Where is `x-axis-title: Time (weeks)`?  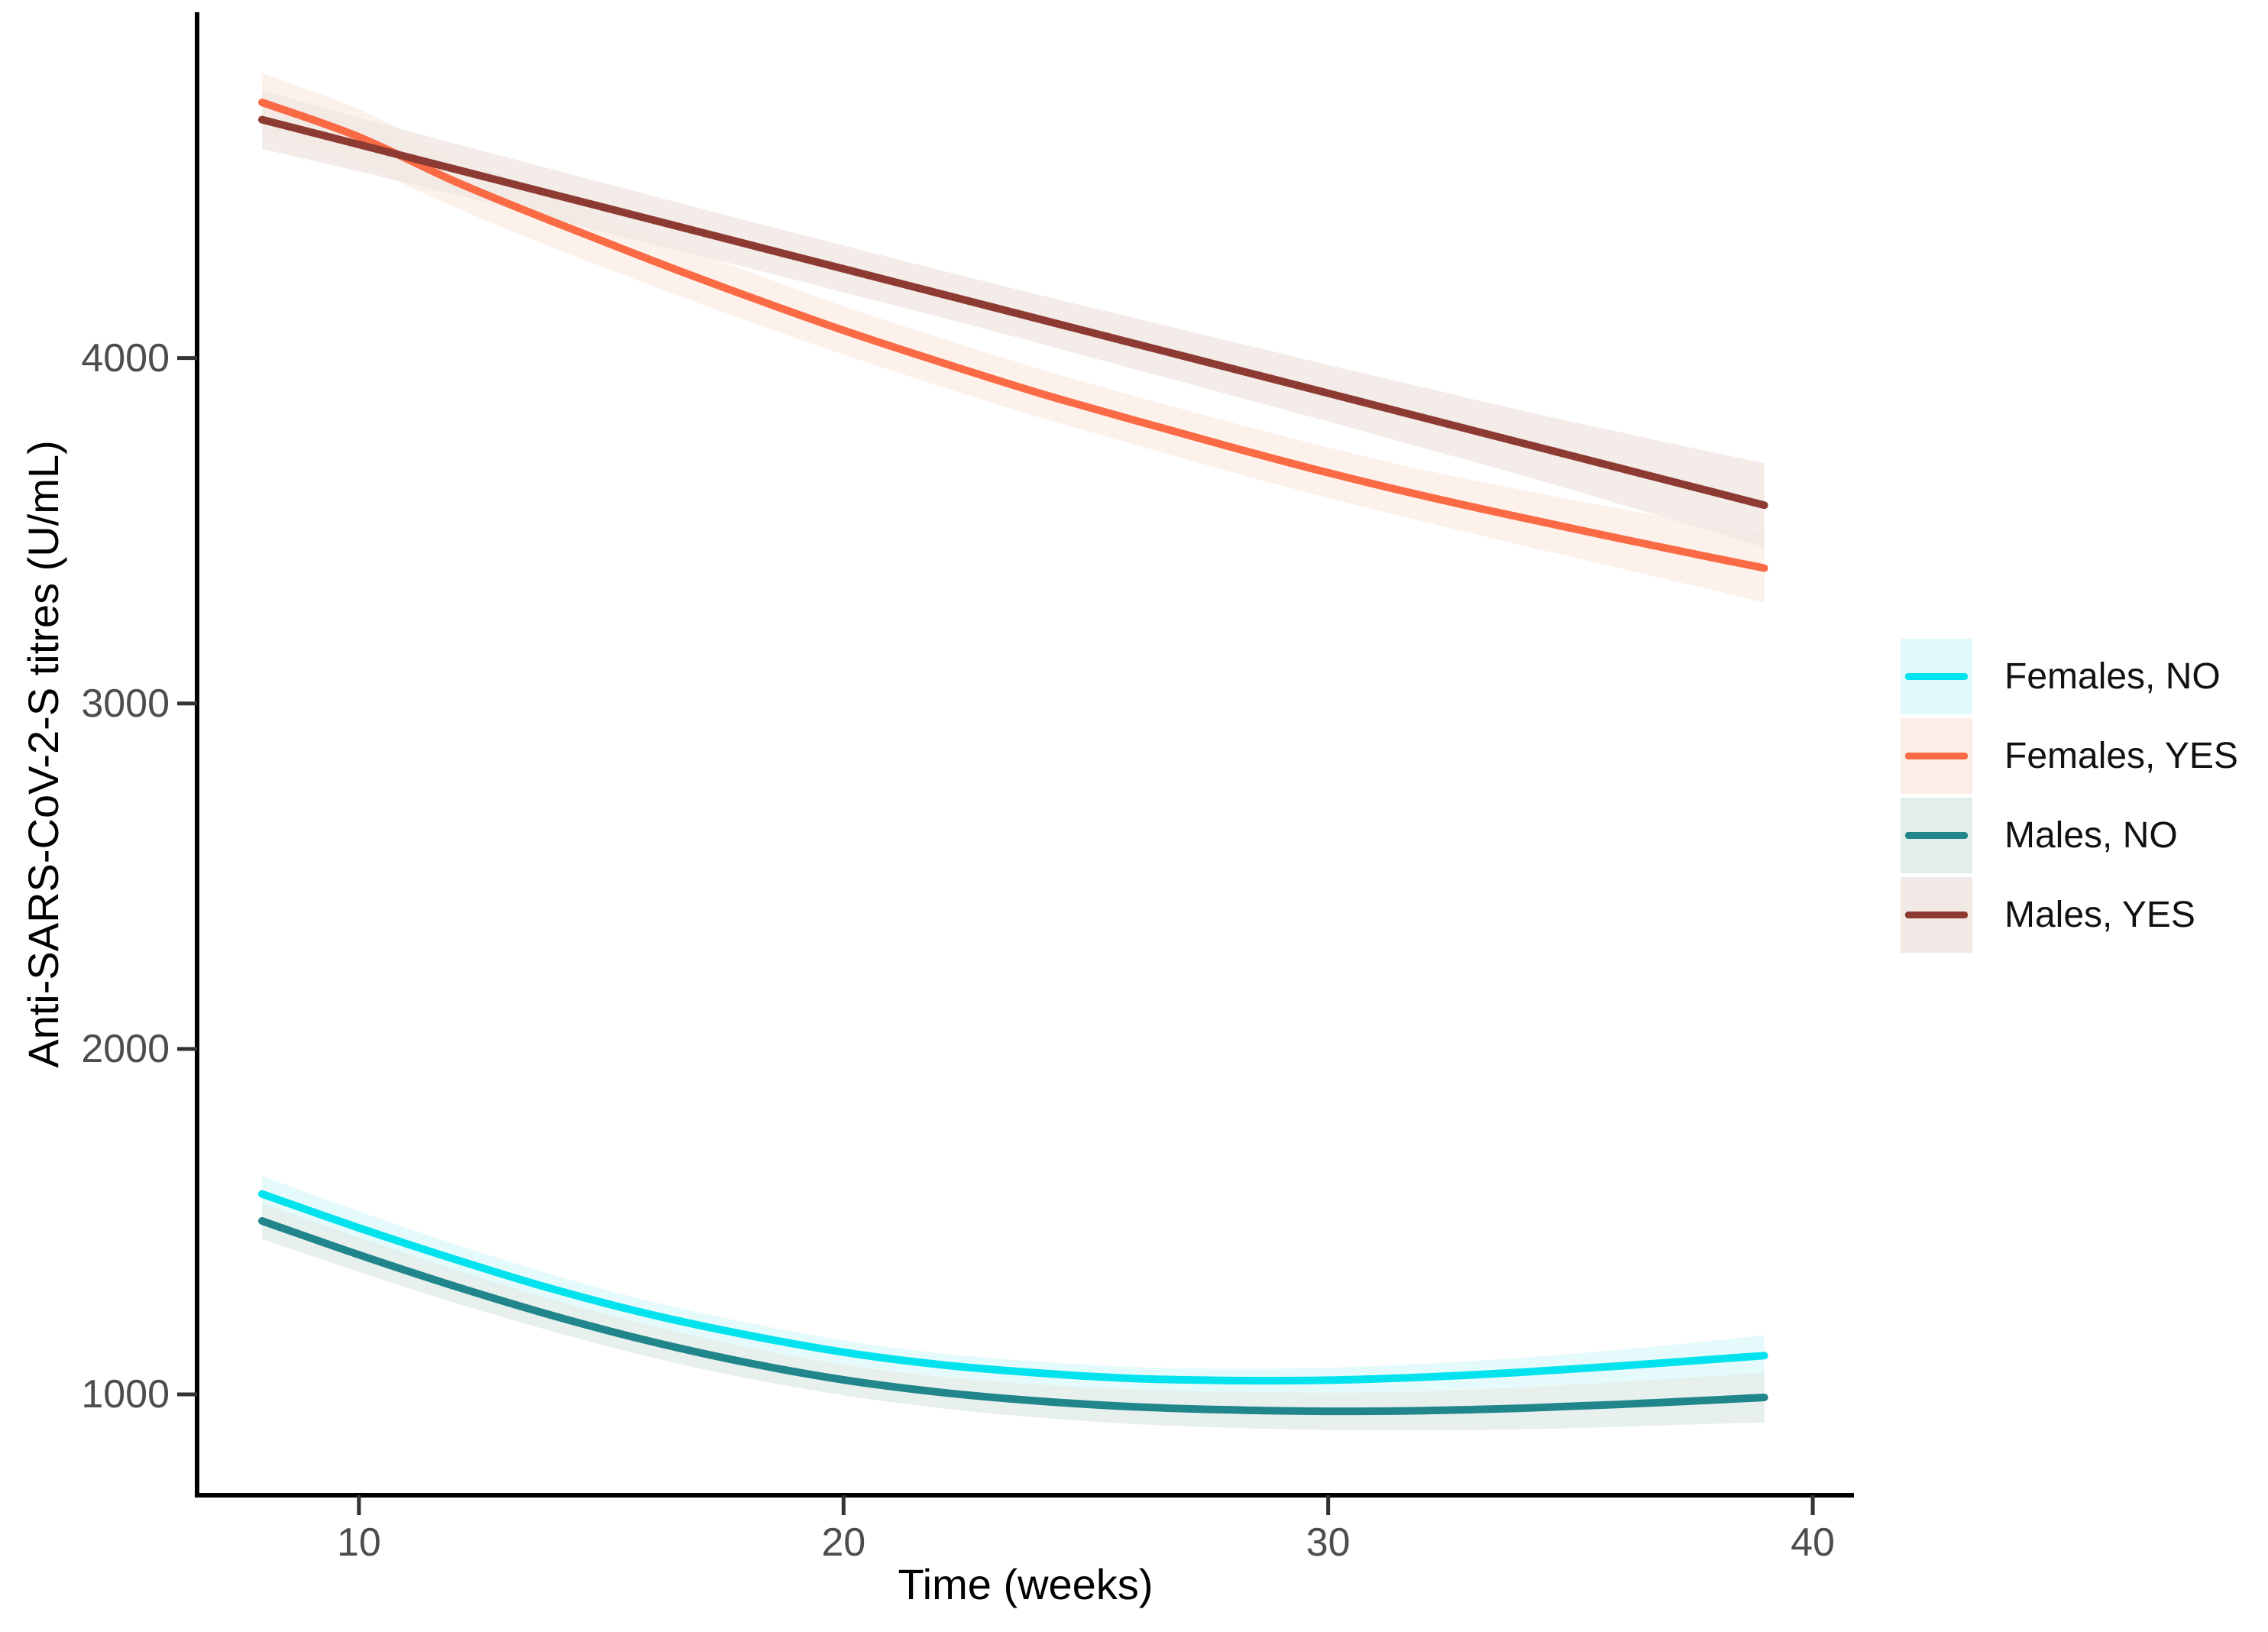
x-axis-title: Time (weeks) is located at coordinates (1025, 1584).